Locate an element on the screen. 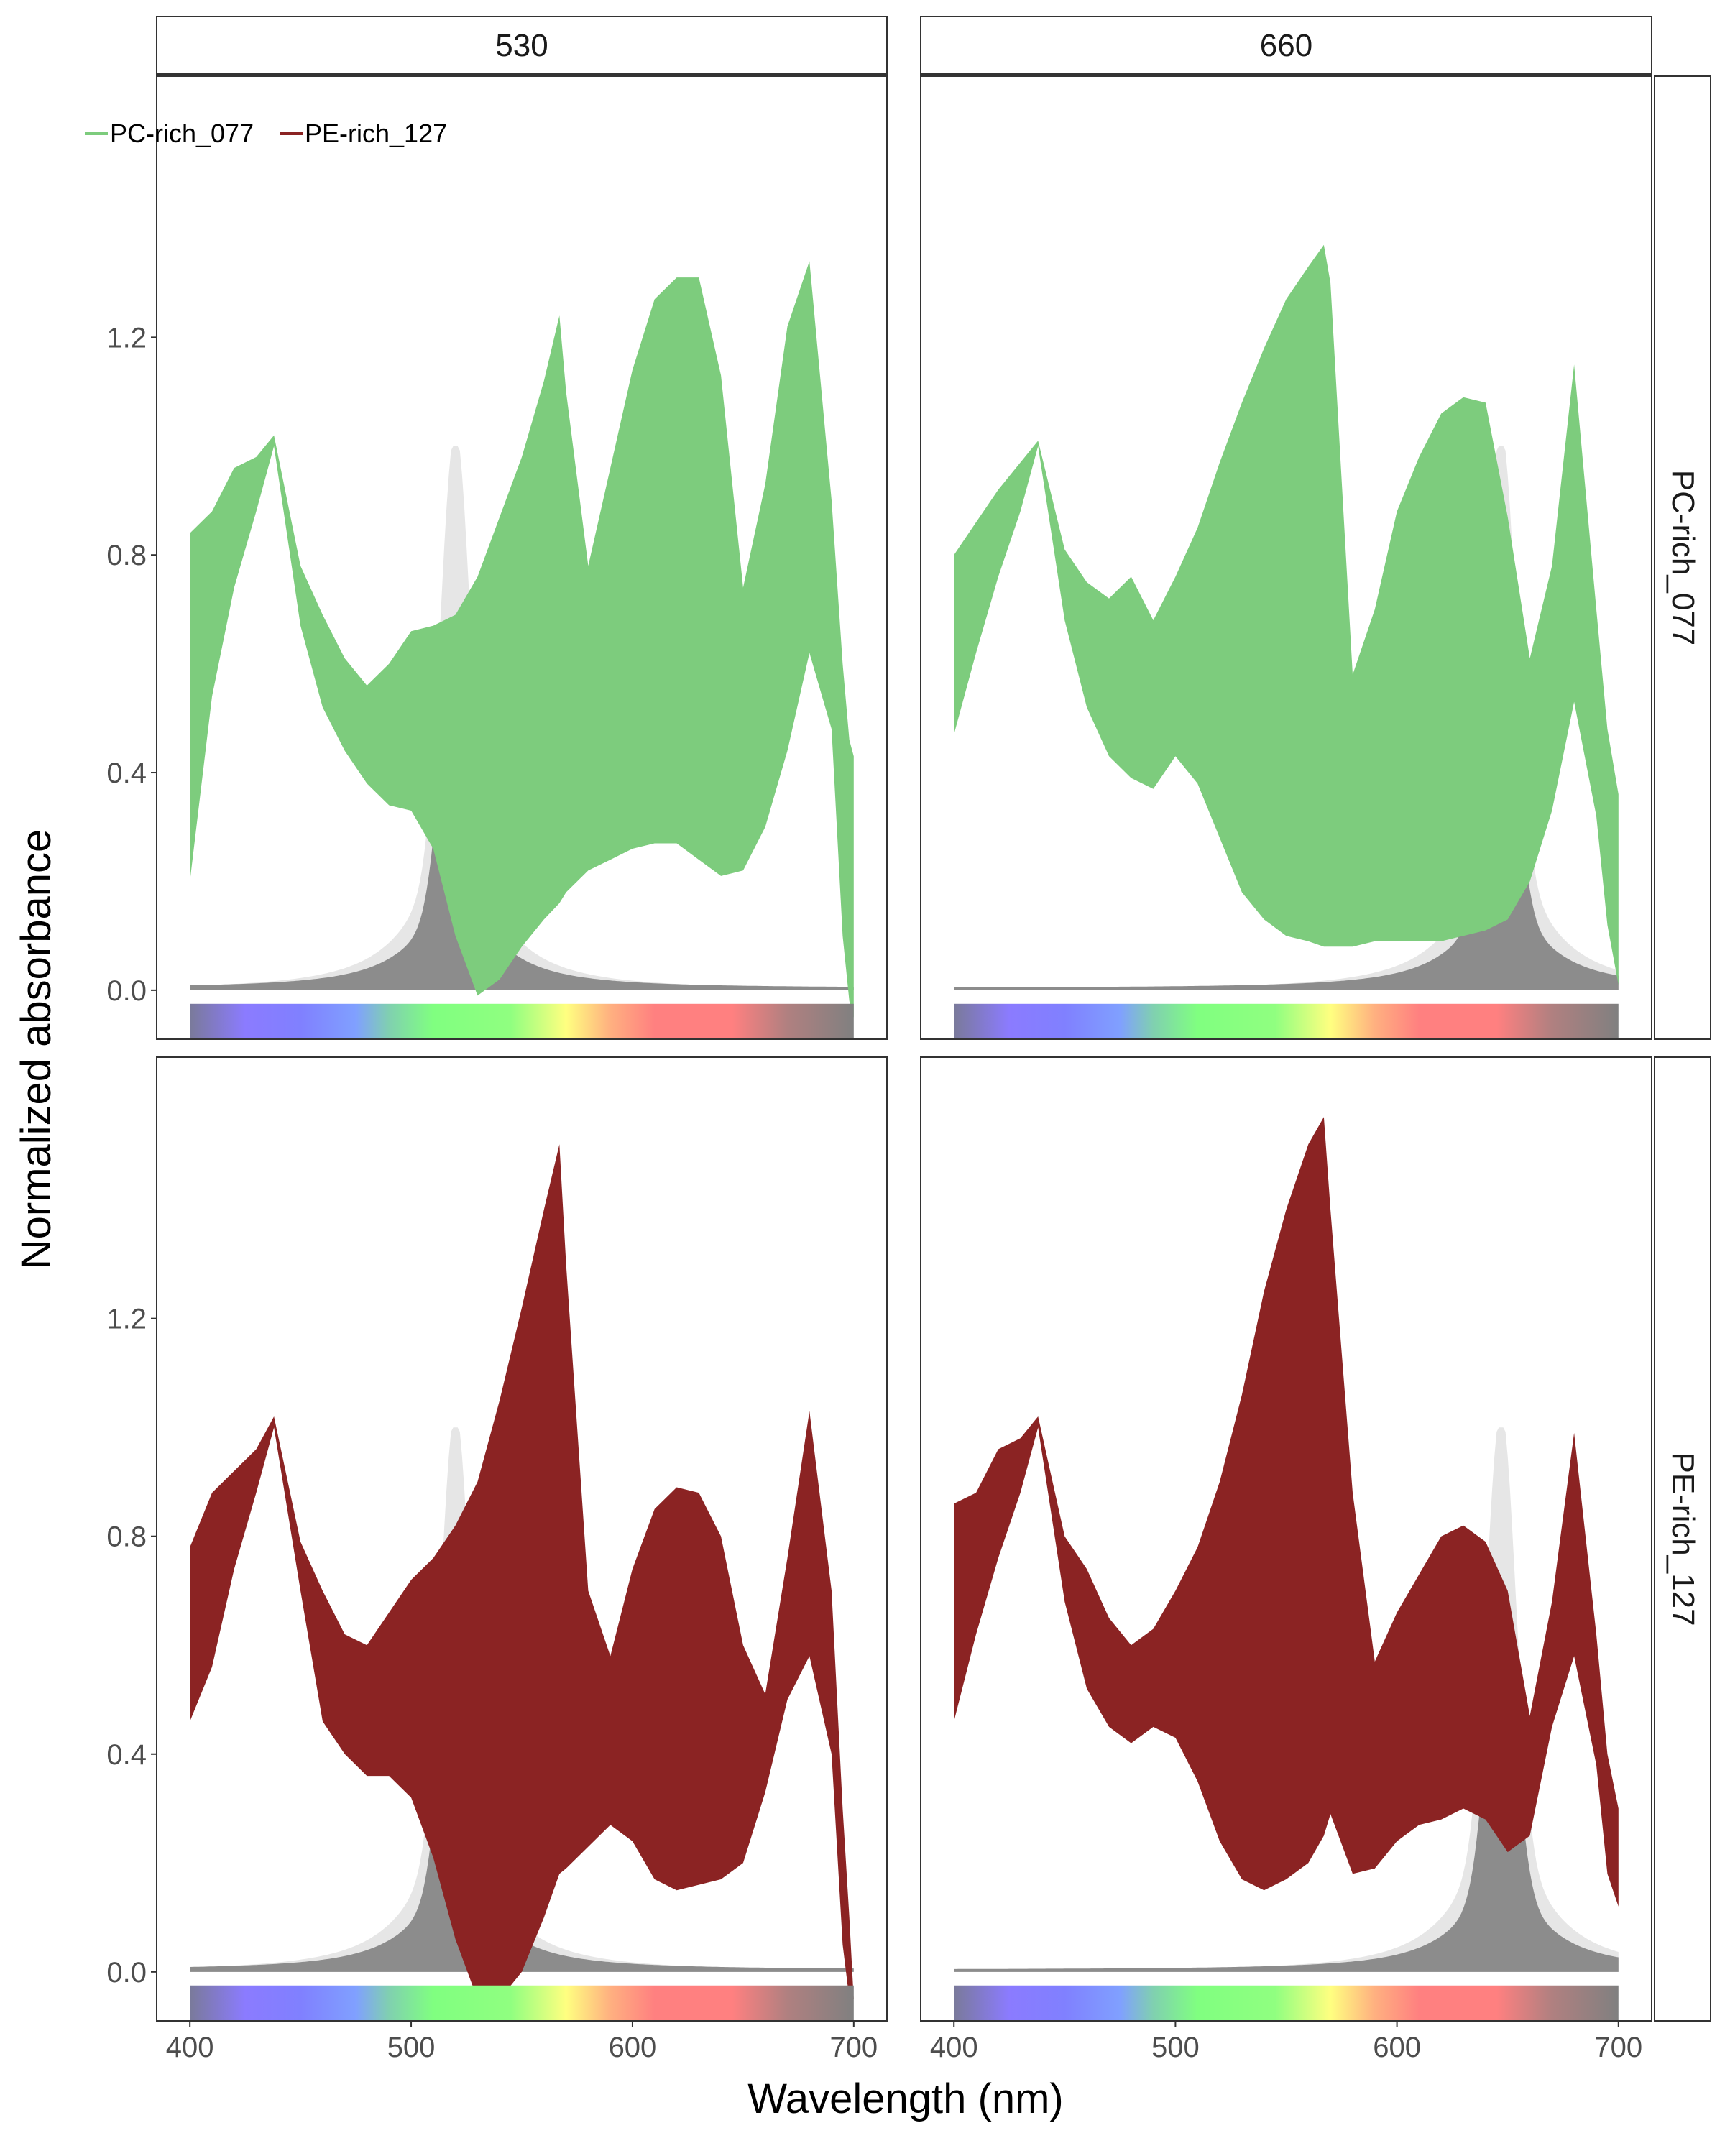 Image resolution: width=1725 pixels, height=2156 pixels. column-strip-label: 660 is located at coordinates (1286, 45).